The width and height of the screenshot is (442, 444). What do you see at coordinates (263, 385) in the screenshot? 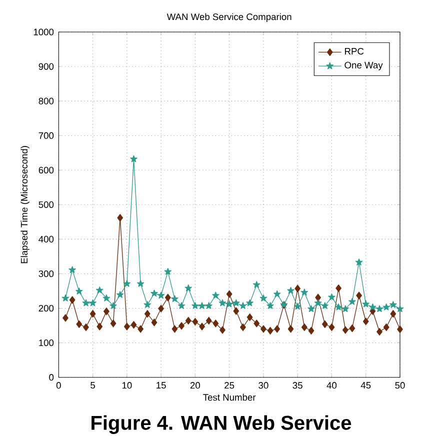
I see `x-tick-label: 30` at bounding box center [263, 385].